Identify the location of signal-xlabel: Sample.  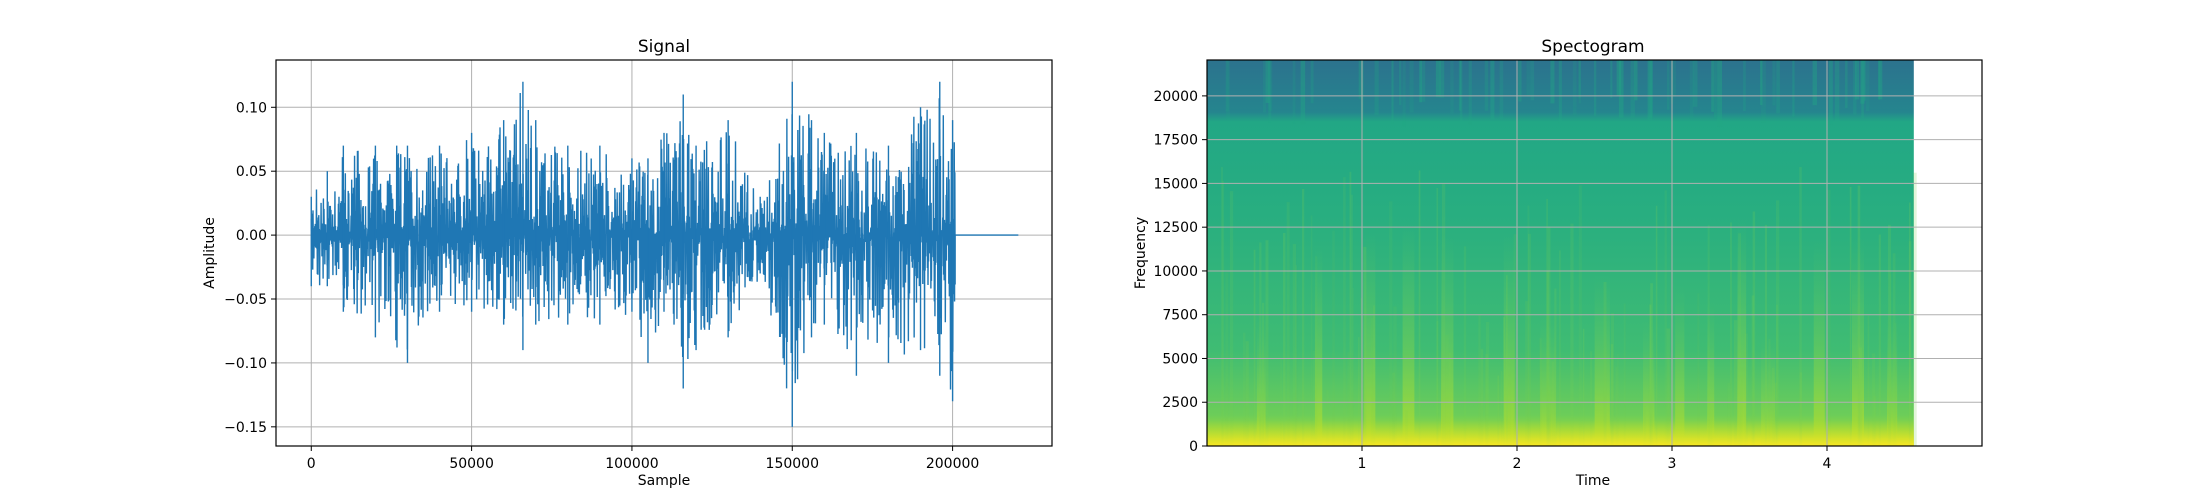
(664, 481).